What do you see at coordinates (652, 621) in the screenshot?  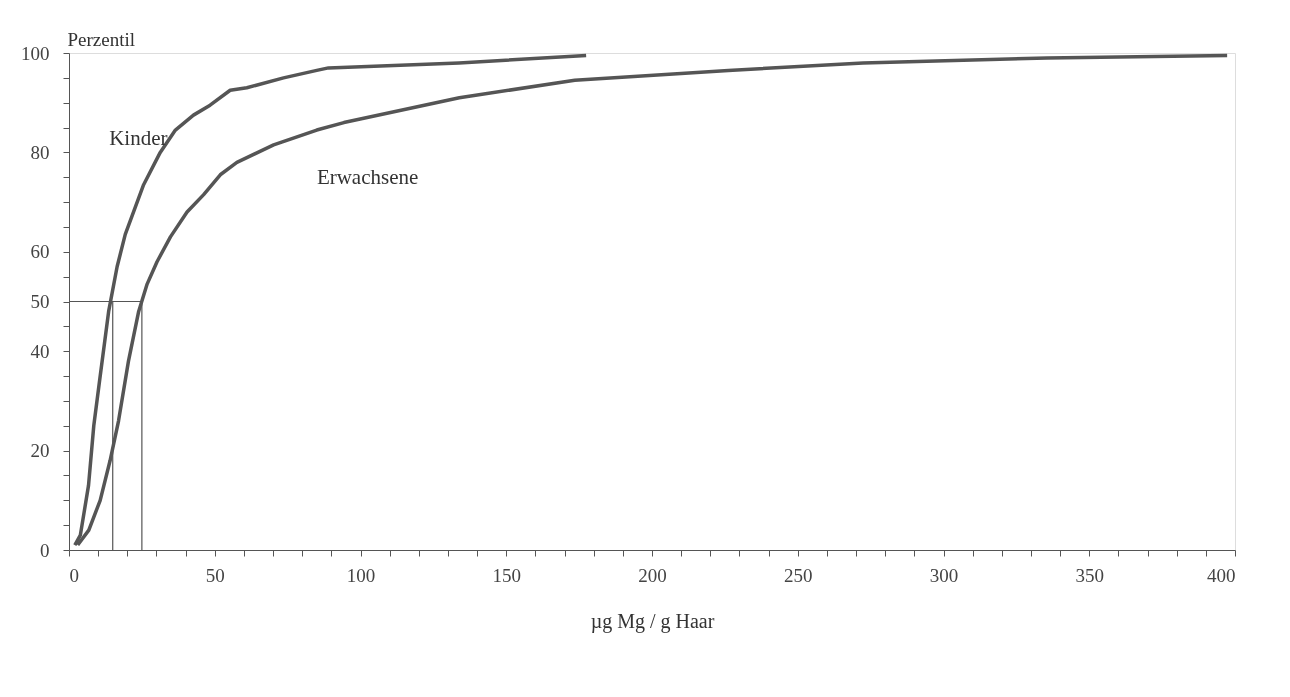 I see `x-axis-title: µg Mg / g Haar` at bounding box center [652, 621].